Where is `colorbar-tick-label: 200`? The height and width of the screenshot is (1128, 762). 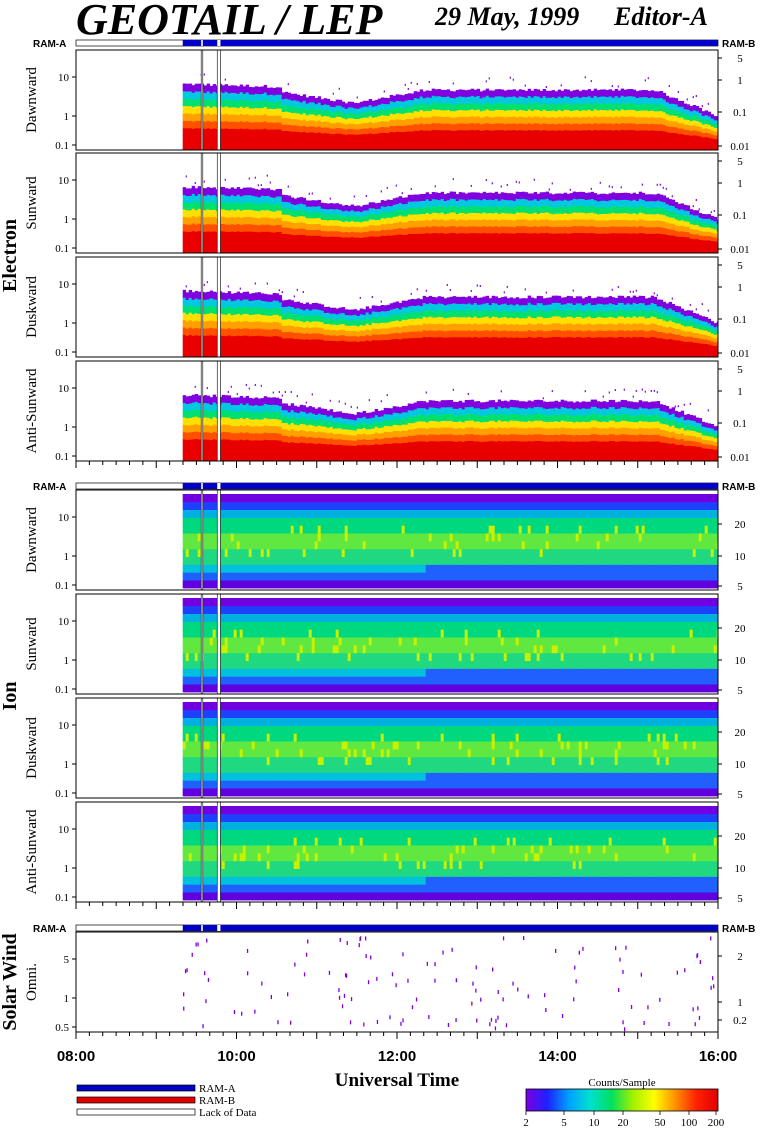 colorbar-tick-label: 200 is located at coordinates (716, 1122).